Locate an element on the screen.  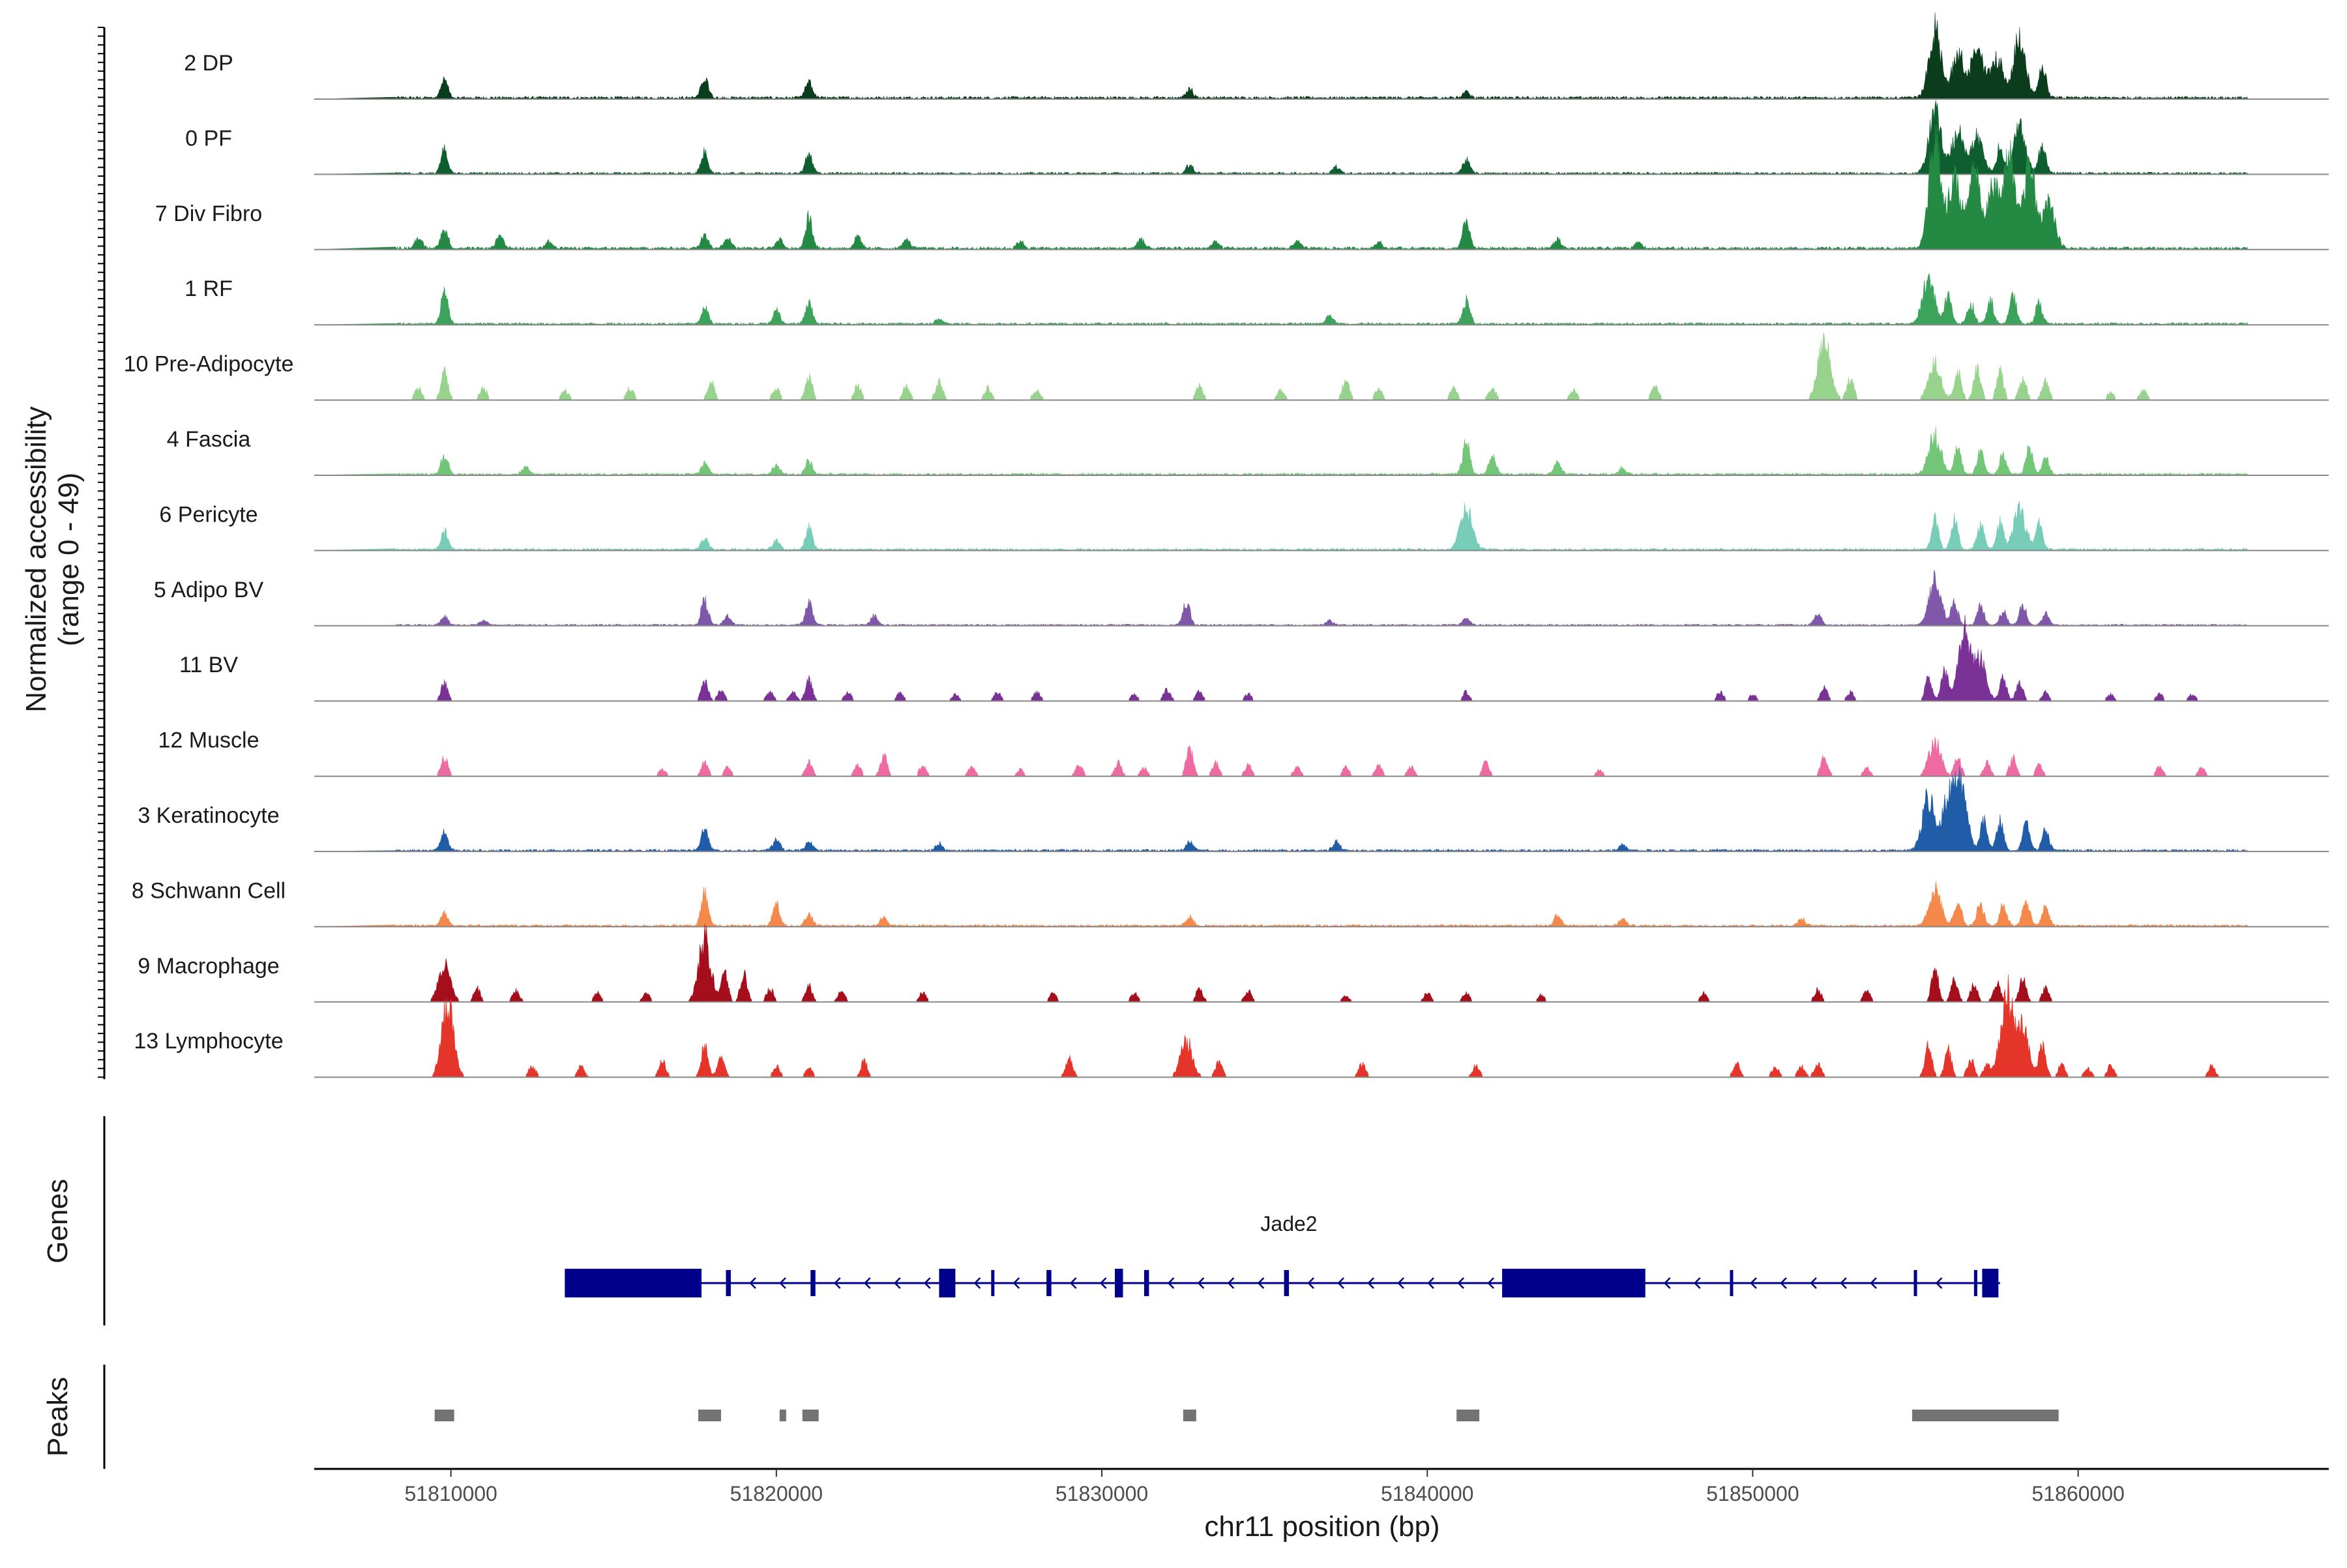
gene-label: Jade2 is located at coordinates (1288, 1224).